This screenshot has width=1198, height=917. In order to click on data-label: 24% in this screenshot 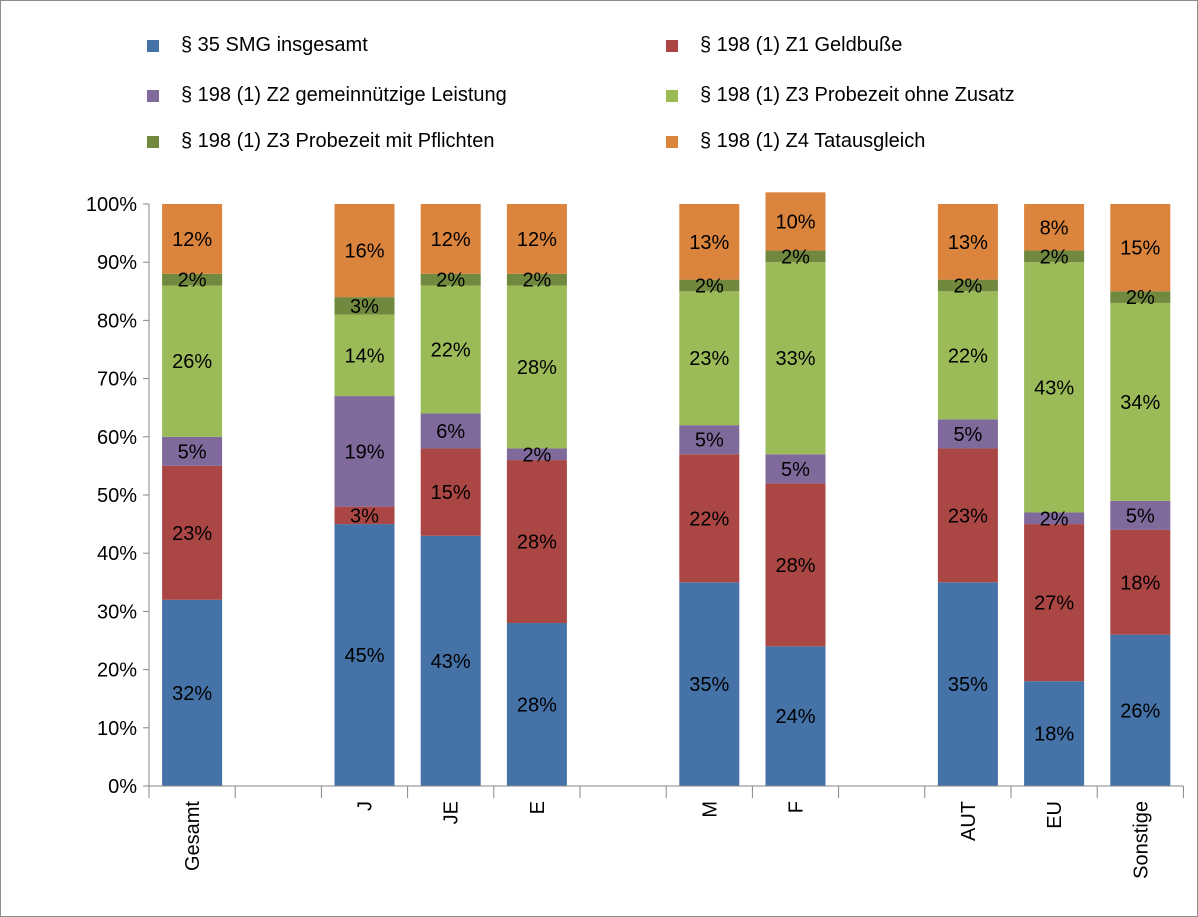, I will do `click(795, 717)`.